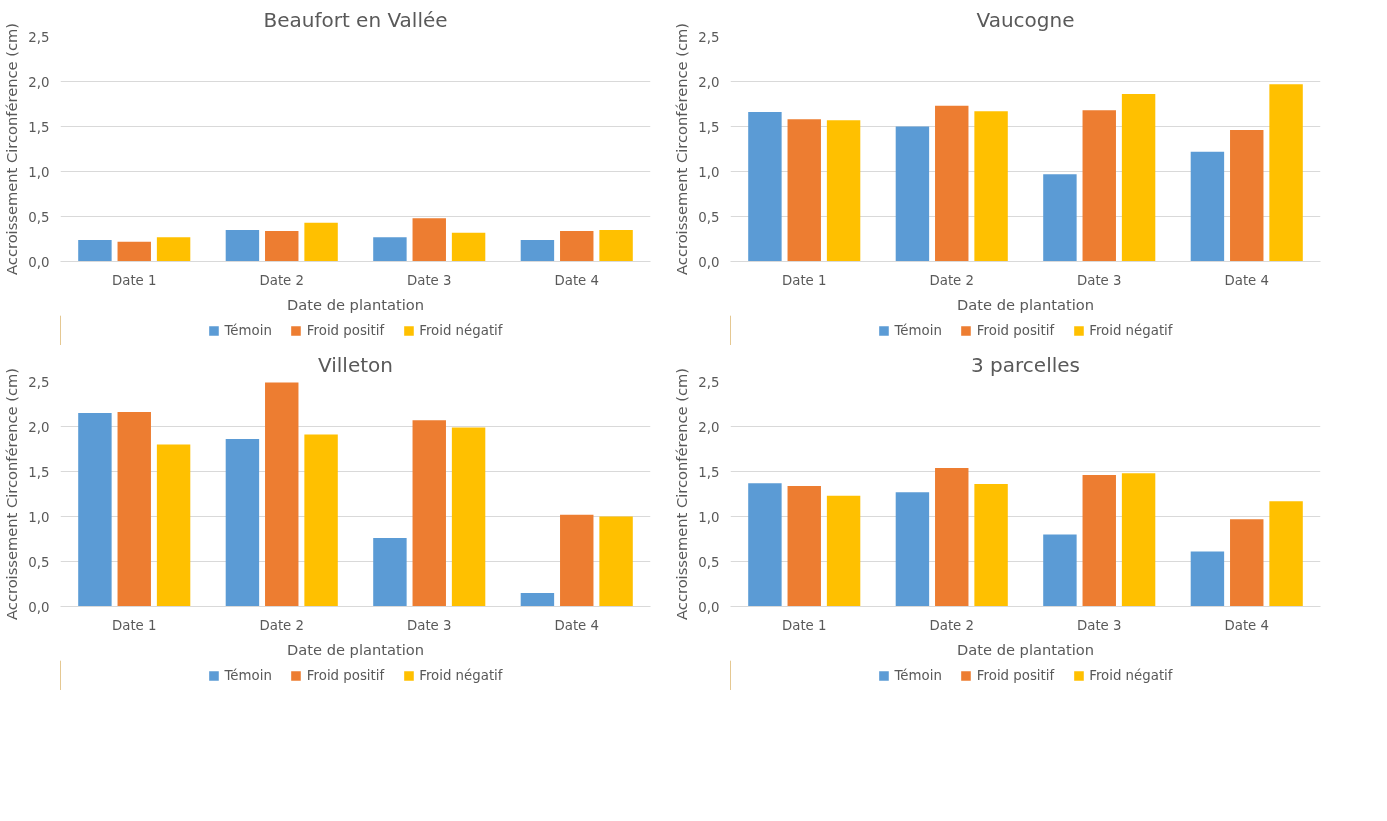  Describe the element at coordinates (1025, 364) in the screenshot. I see `chart-title: 3 parcelles` at that location.